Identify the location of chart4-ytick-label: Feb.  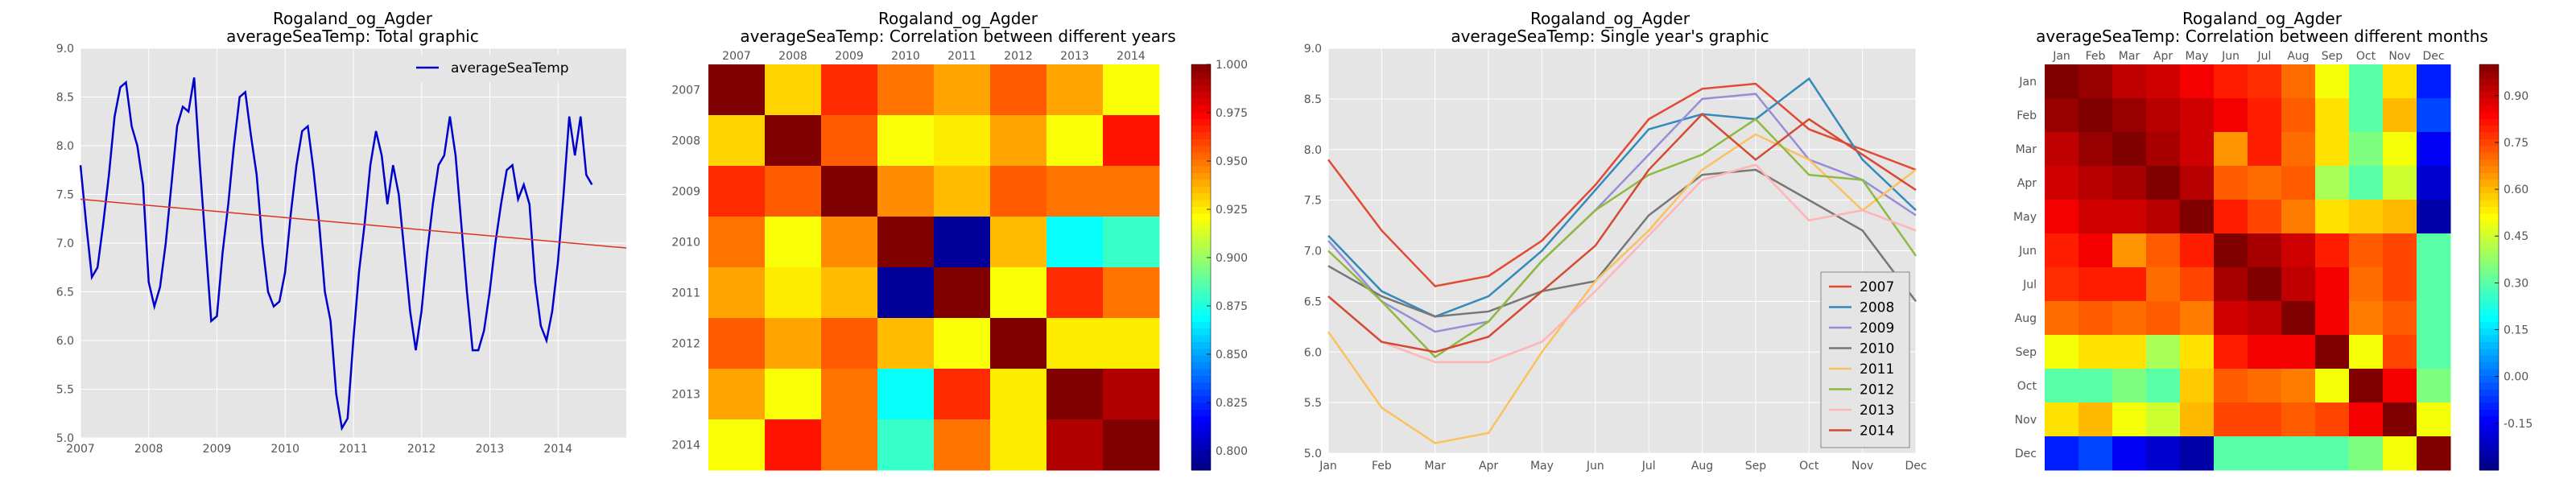
(2027, 116).